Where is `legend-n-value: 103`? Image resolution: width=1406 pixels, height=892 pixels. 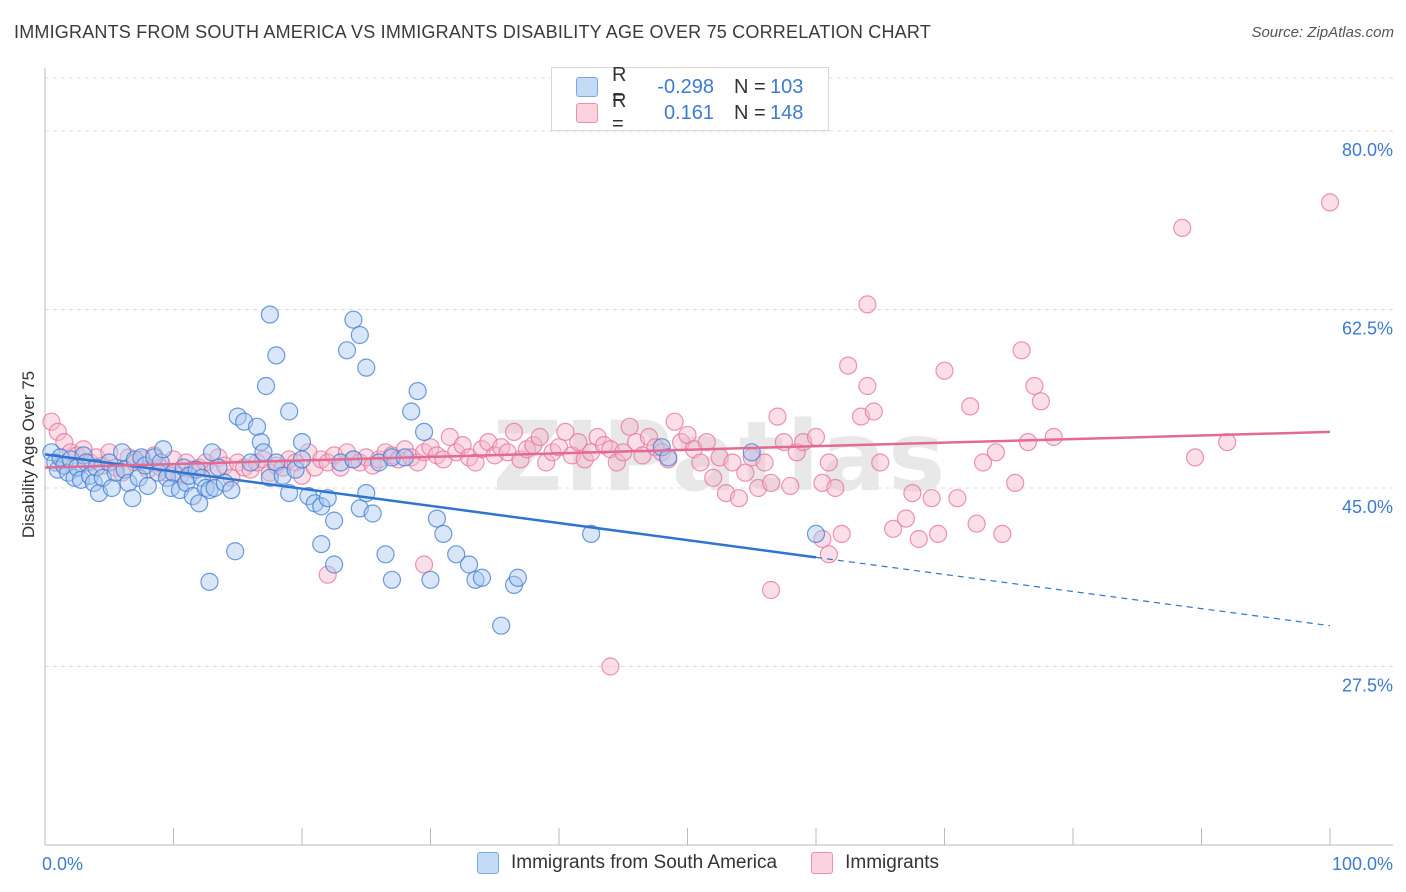
legend-n-value: 103 is located at coordinates (787, 86).